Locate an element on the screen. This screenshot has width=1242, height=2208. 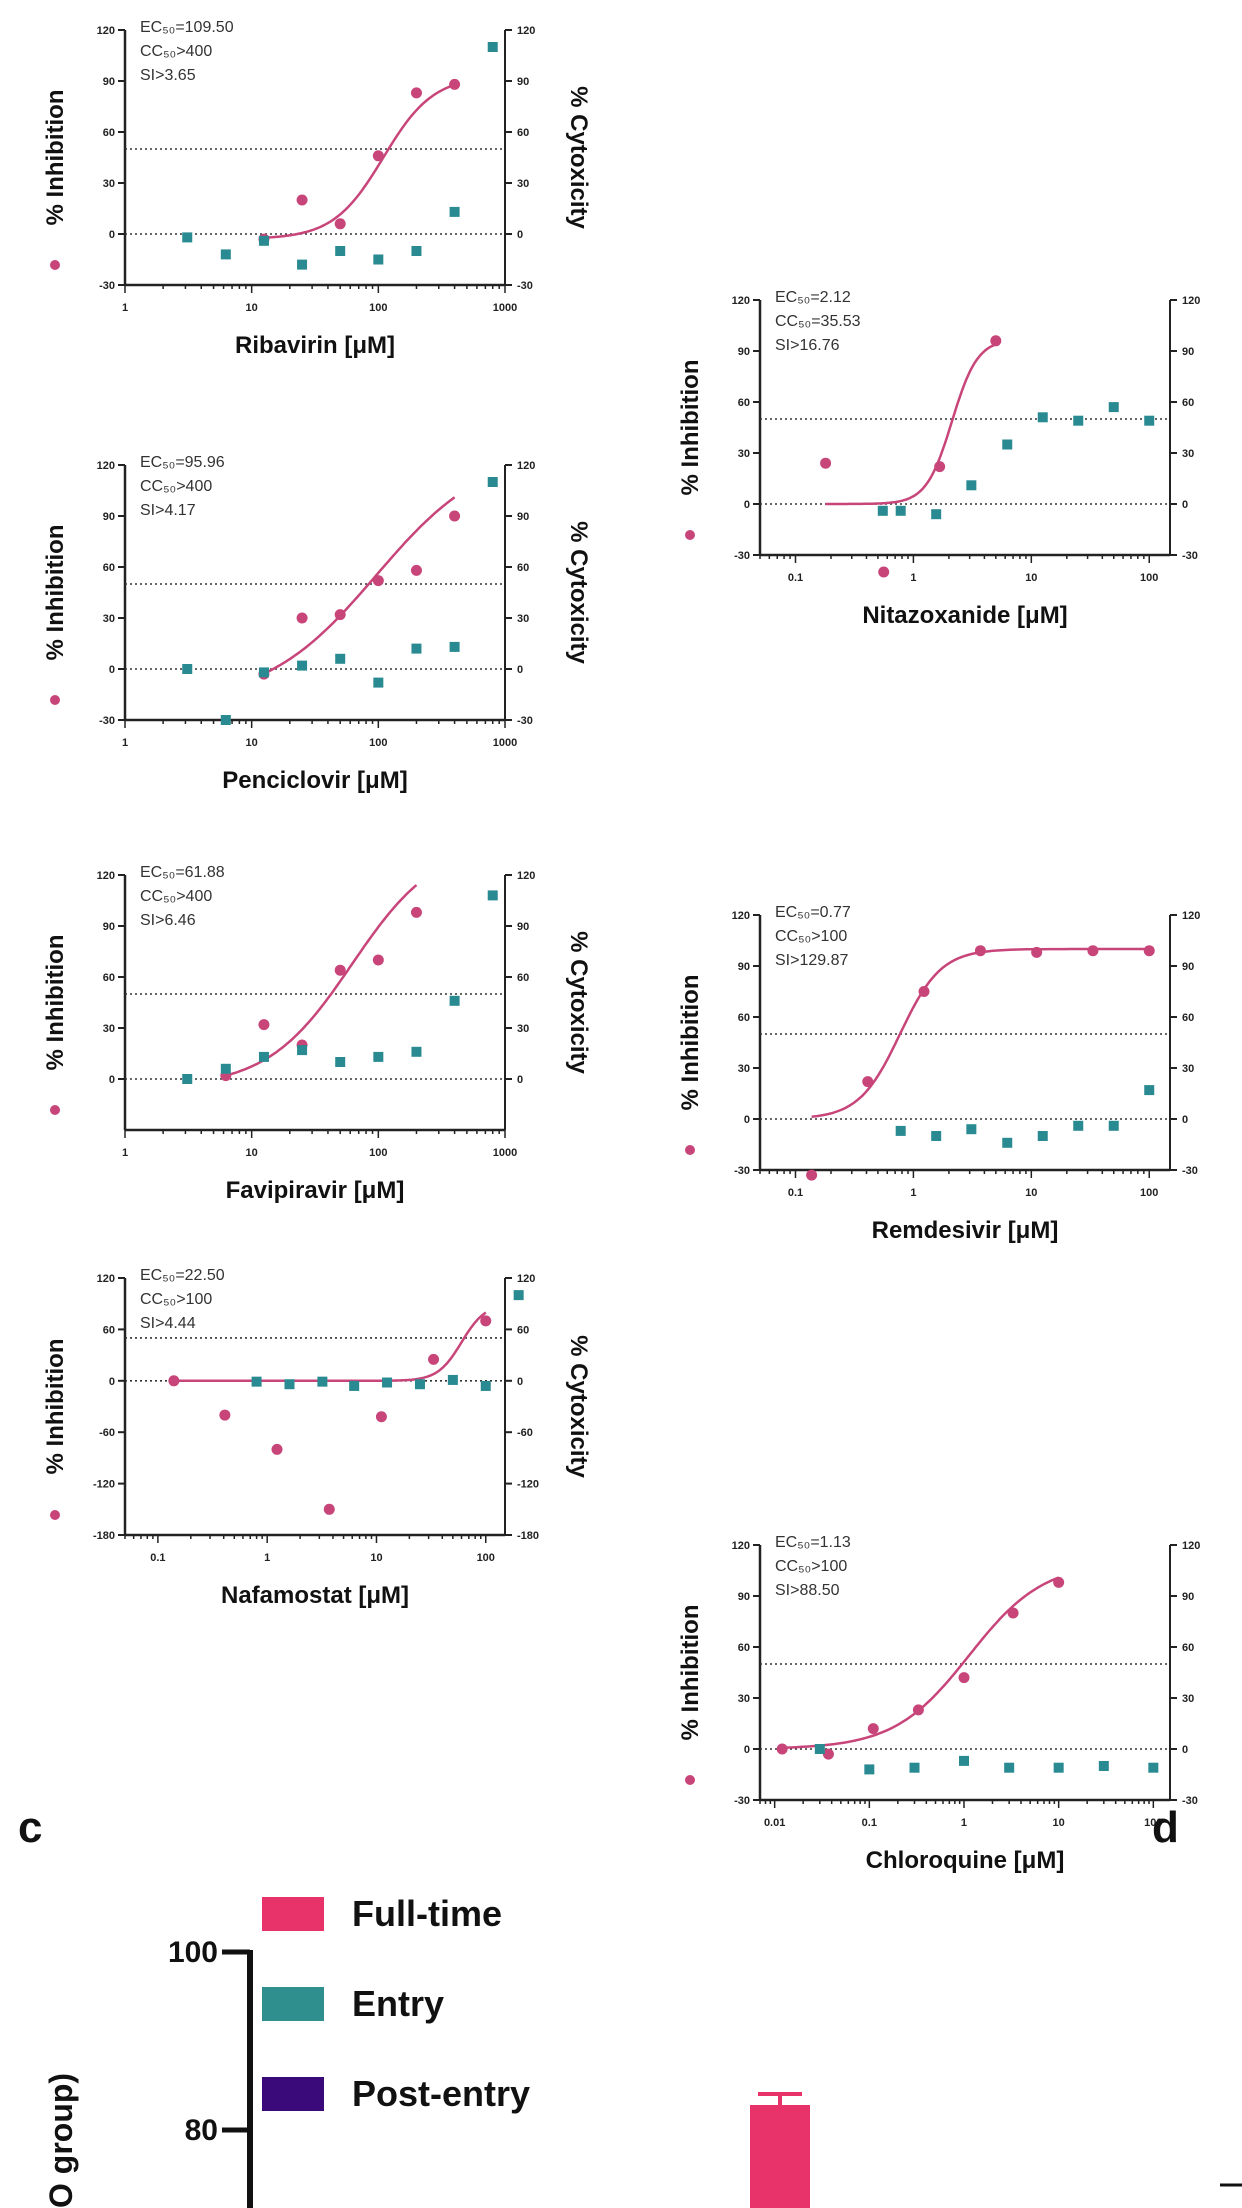
x-tick-label: 1000 is located at coordinates (505, 743).